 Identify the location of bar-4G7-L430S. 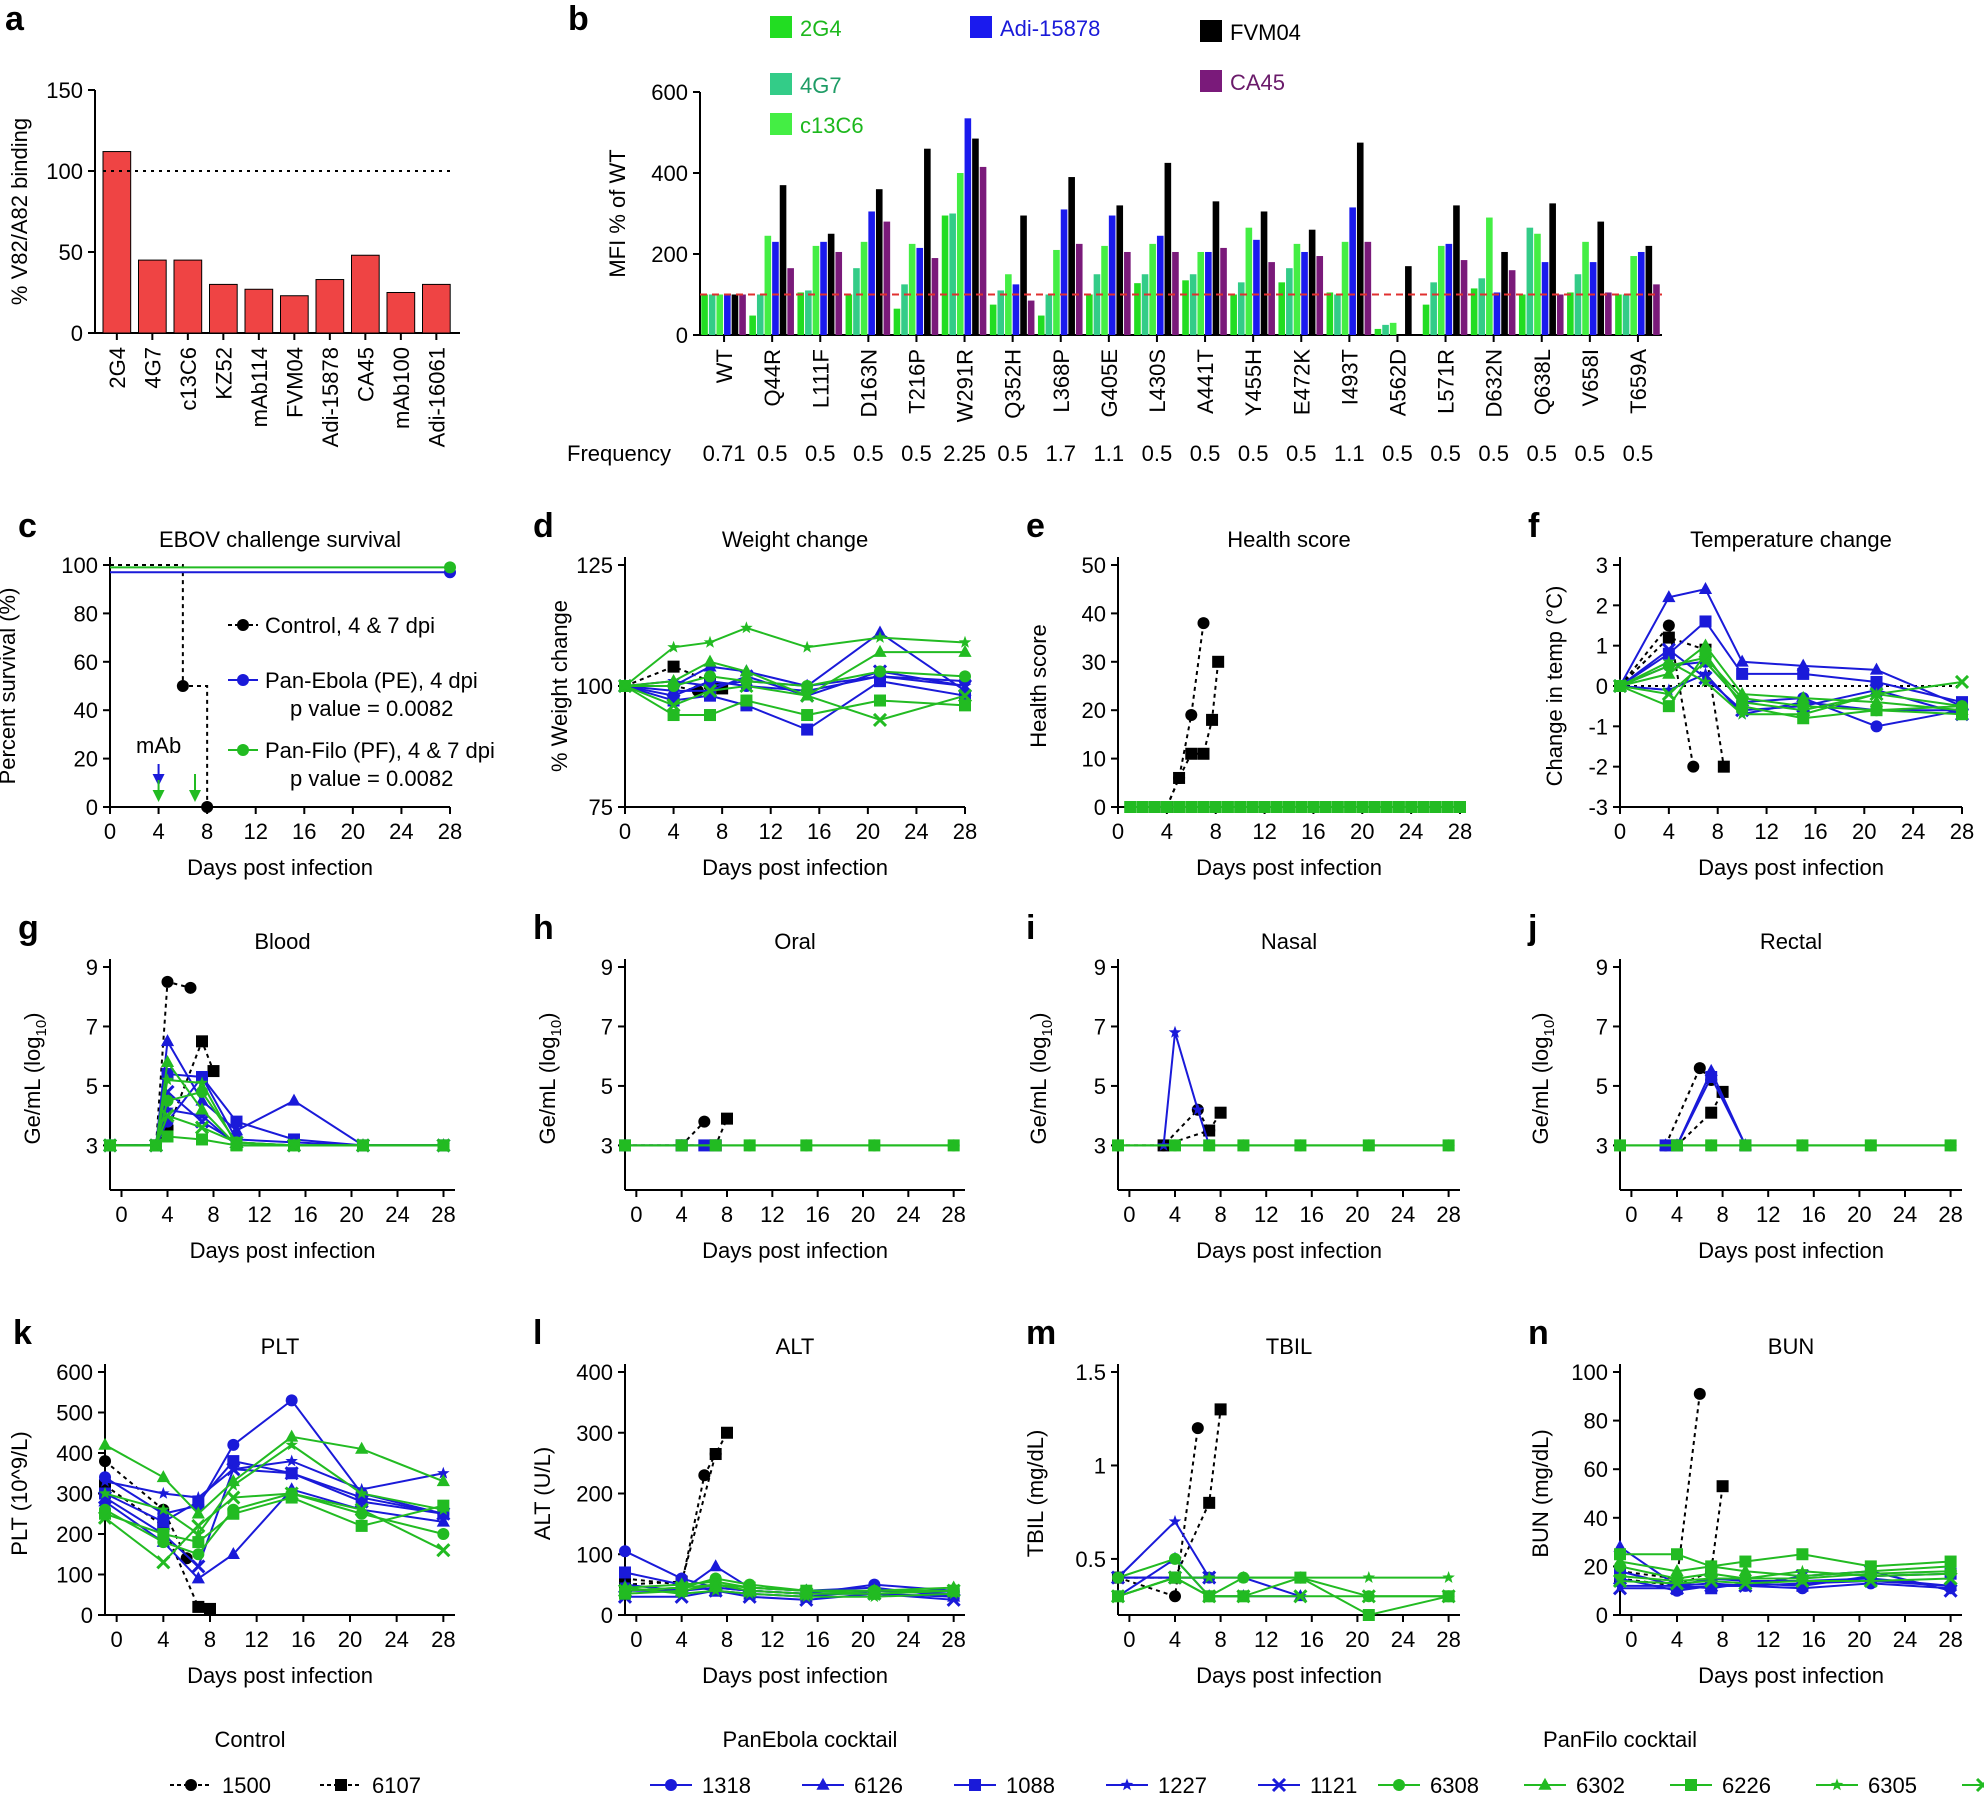
(1145, 304).